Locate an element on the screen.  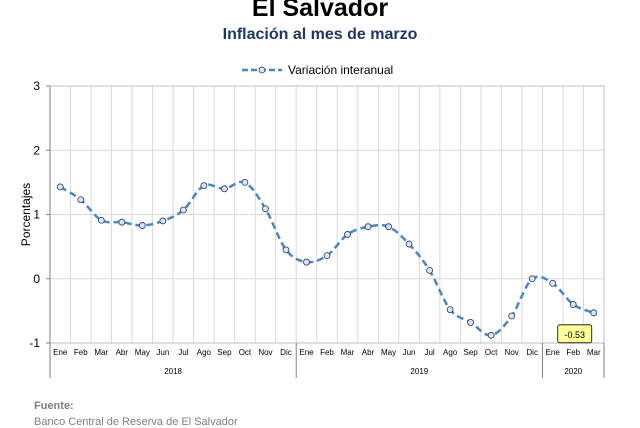
y-axis-title: Porcentajes is located at coordinates (26, 214).